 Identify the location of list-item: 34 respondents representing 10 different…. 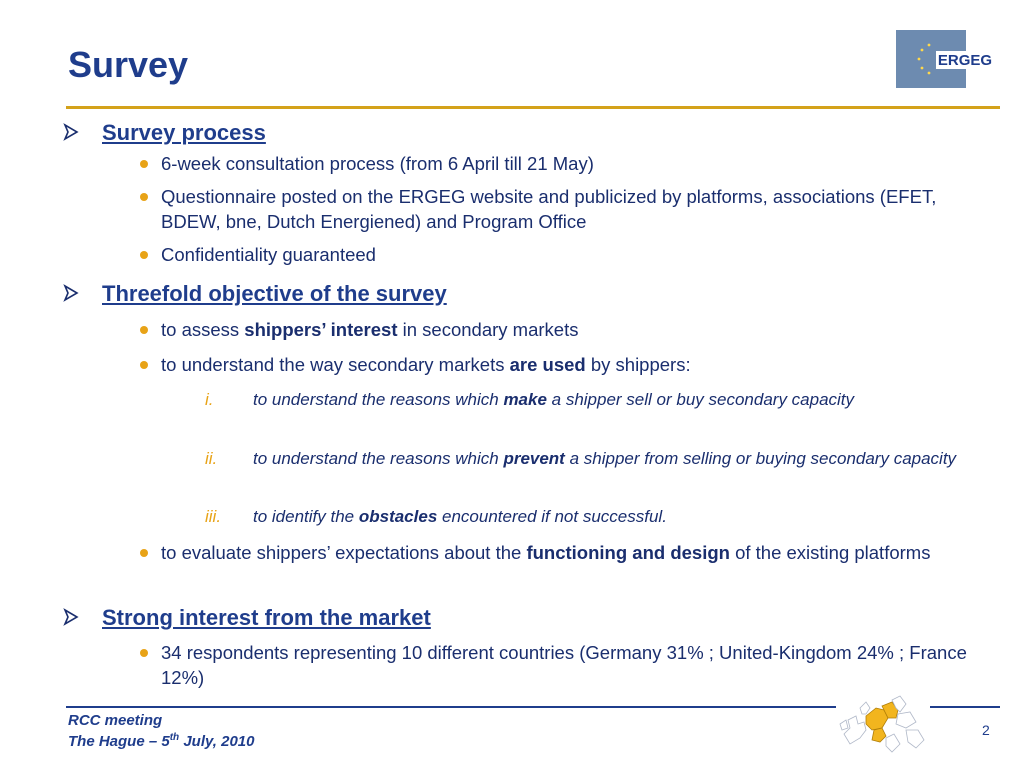
(556, 665).